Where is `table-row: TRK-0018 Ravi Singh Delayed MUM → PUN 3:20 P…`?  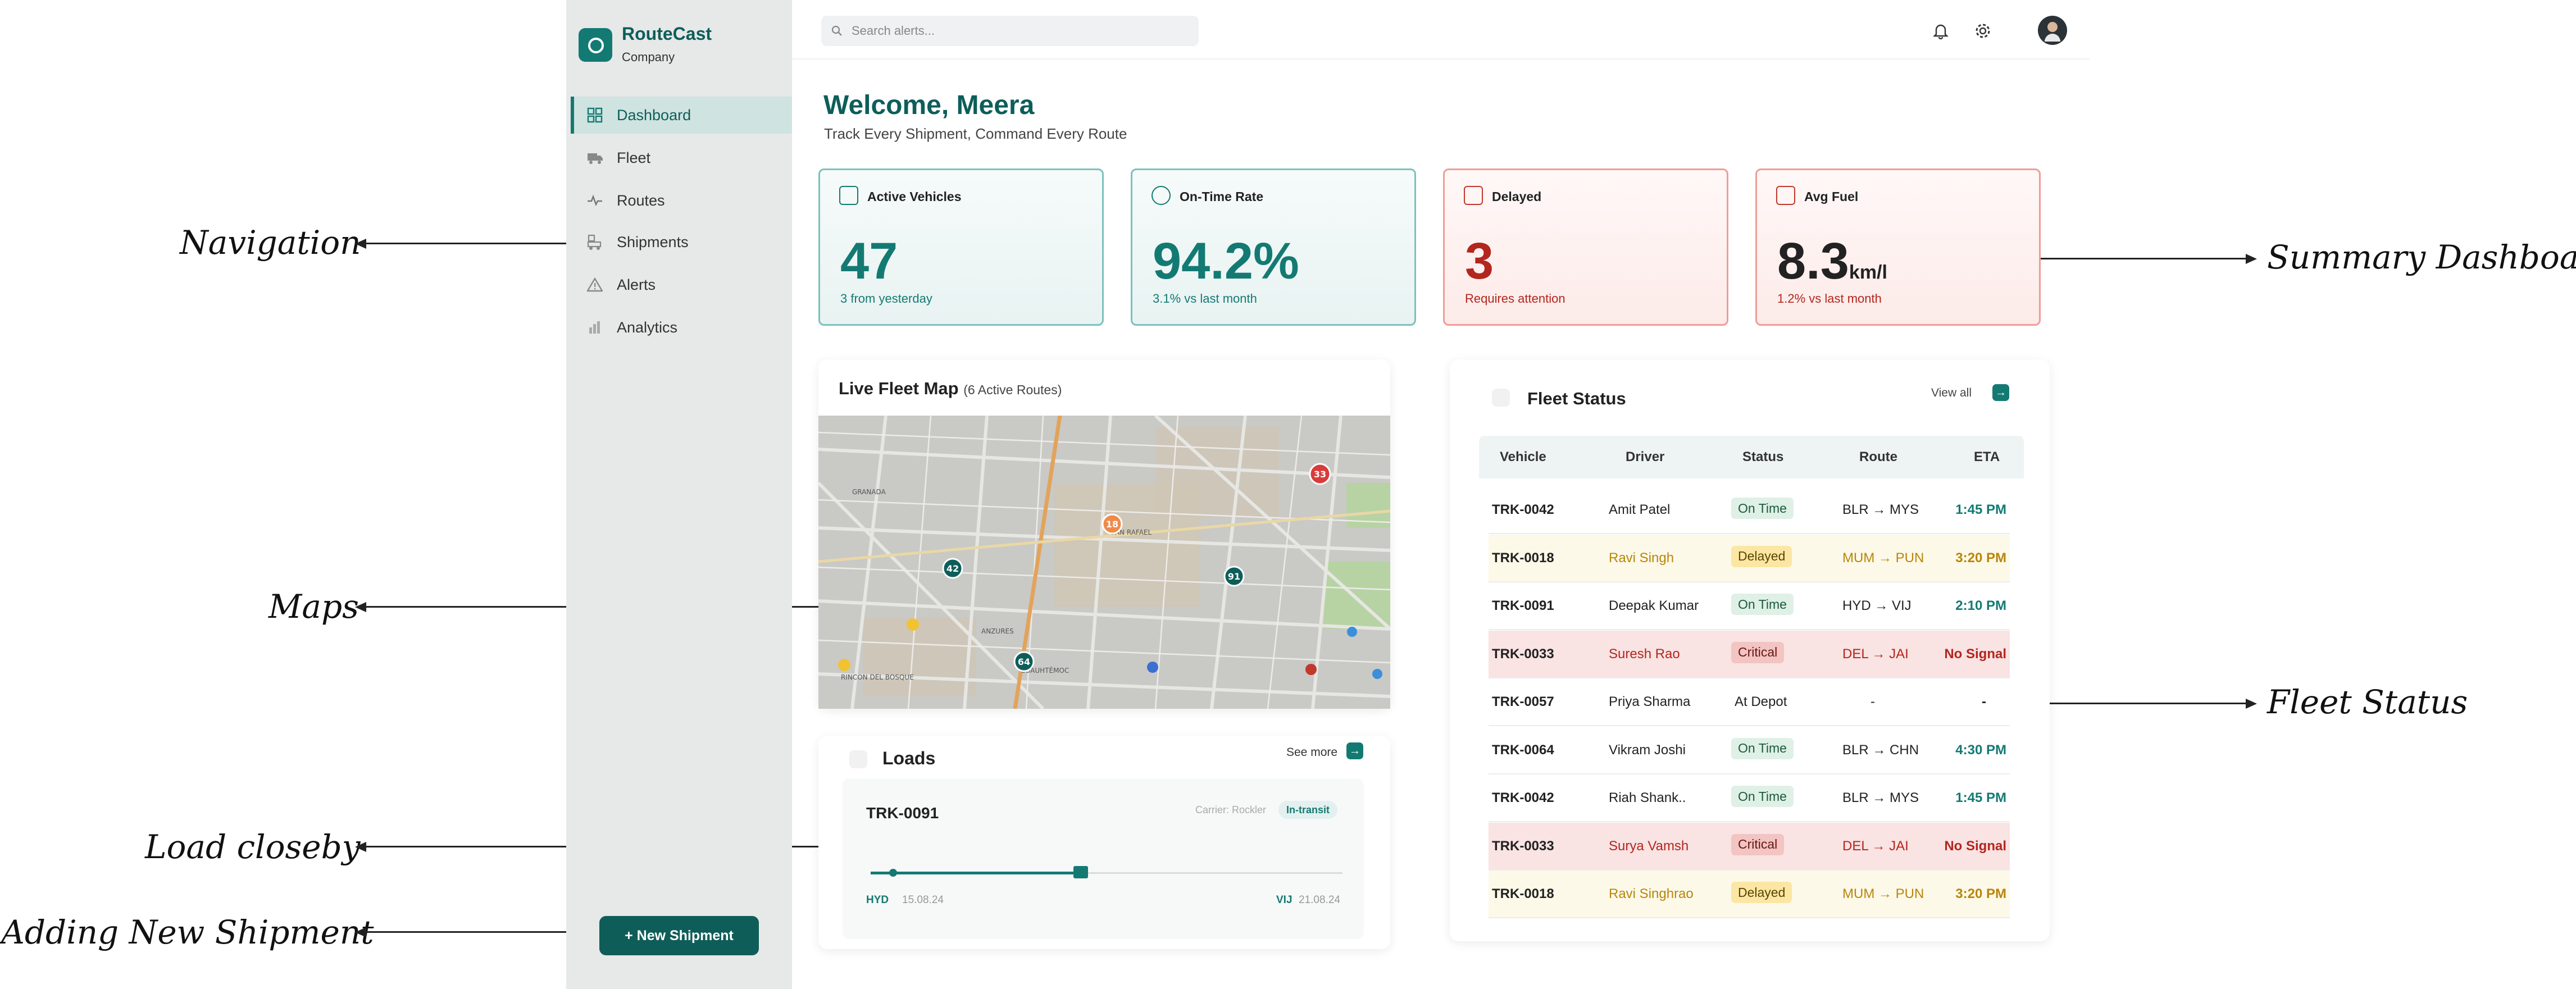
table-row: TRK-0018 Ravi Singh Delayed MUM → PUN 3:20 P… is located at coordinates (1749, 558).